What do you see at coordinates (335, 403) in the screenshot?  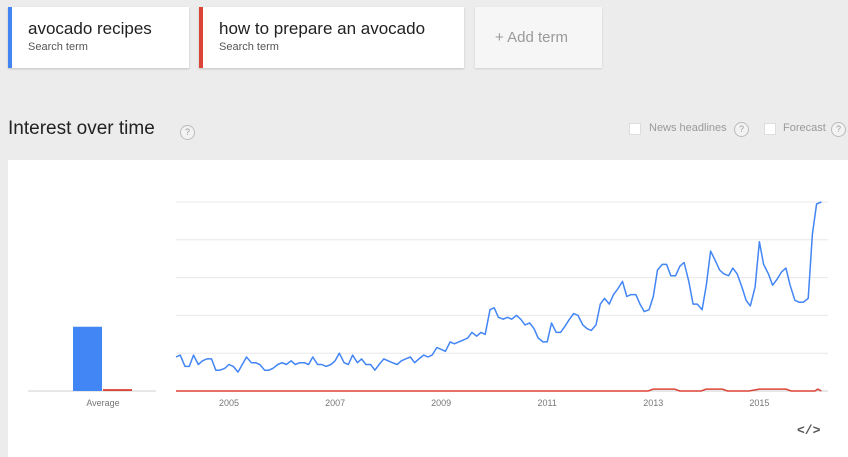 I see `x-tick-label: 2007` at bounding box center [335, 403].